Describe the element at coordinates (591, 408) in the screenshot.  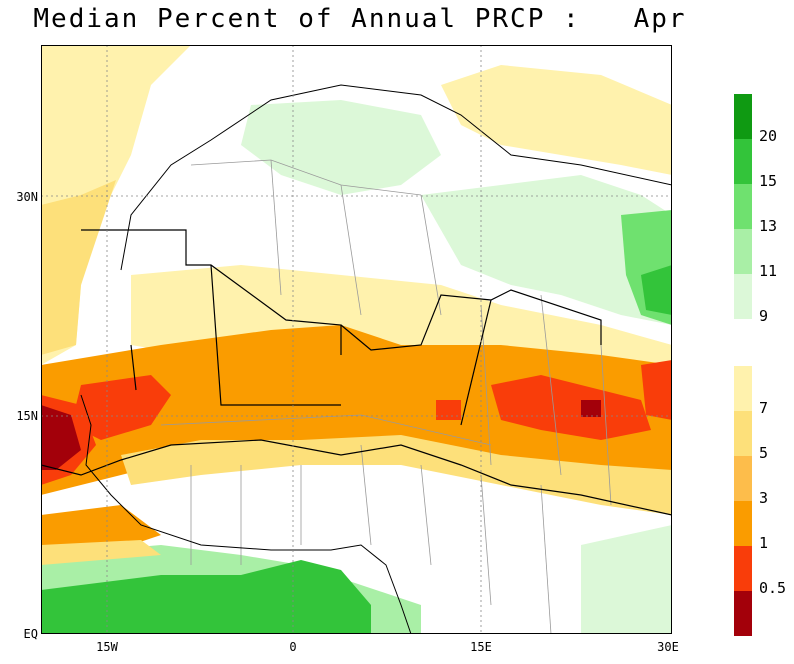
I see `east-darkred-patch` at that location.